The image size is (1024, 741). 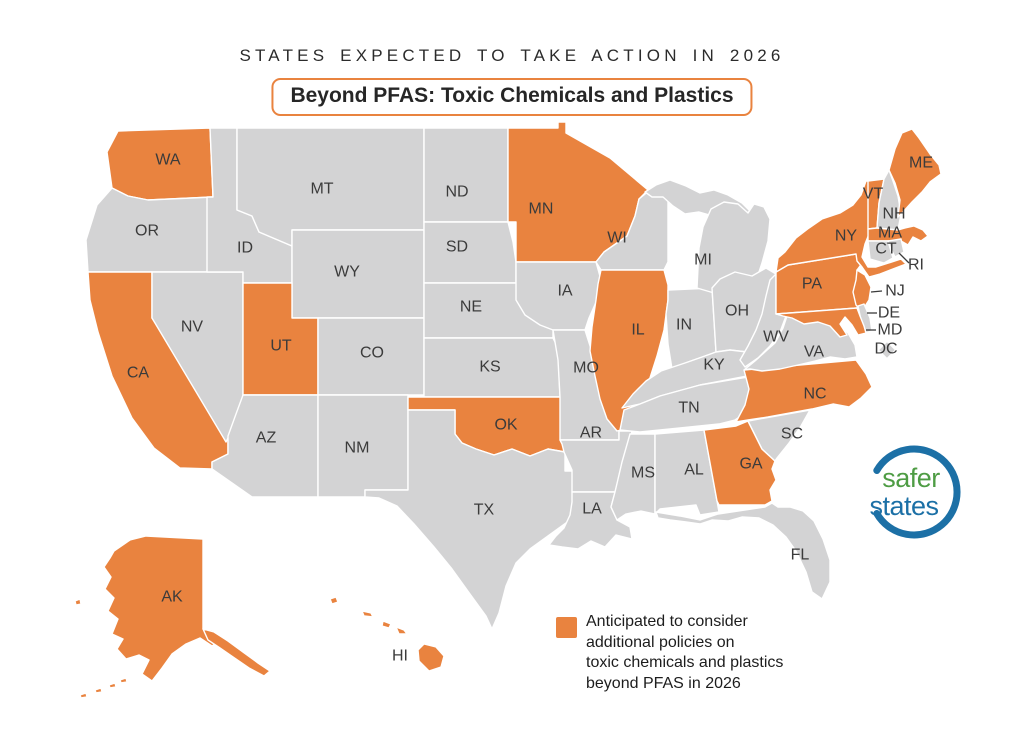 What do you see at coordinates (617, 238) in the screenshot?
I see `state-label-WI: WI` at bounding box center [617, 238].